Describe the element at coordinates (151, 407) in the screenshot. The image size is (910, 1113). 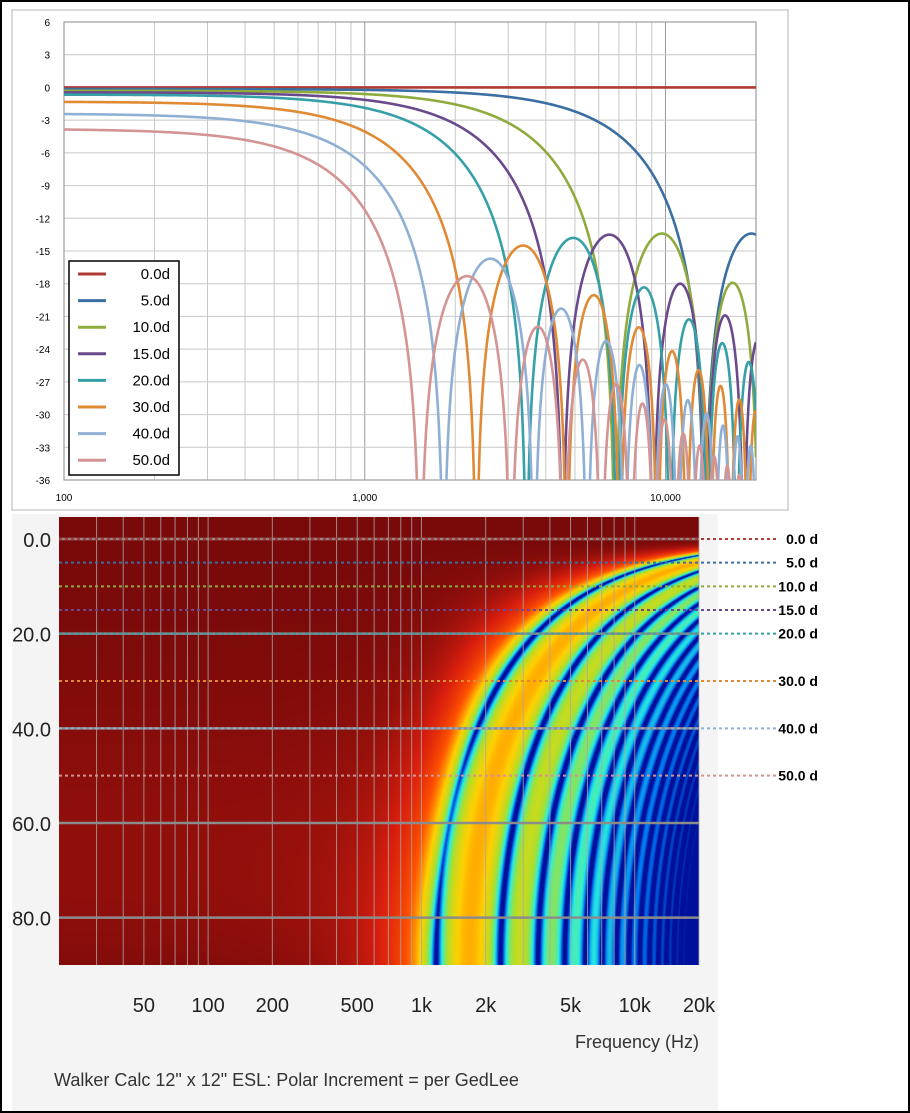
I see `legend-label: 30.0d` at that location.